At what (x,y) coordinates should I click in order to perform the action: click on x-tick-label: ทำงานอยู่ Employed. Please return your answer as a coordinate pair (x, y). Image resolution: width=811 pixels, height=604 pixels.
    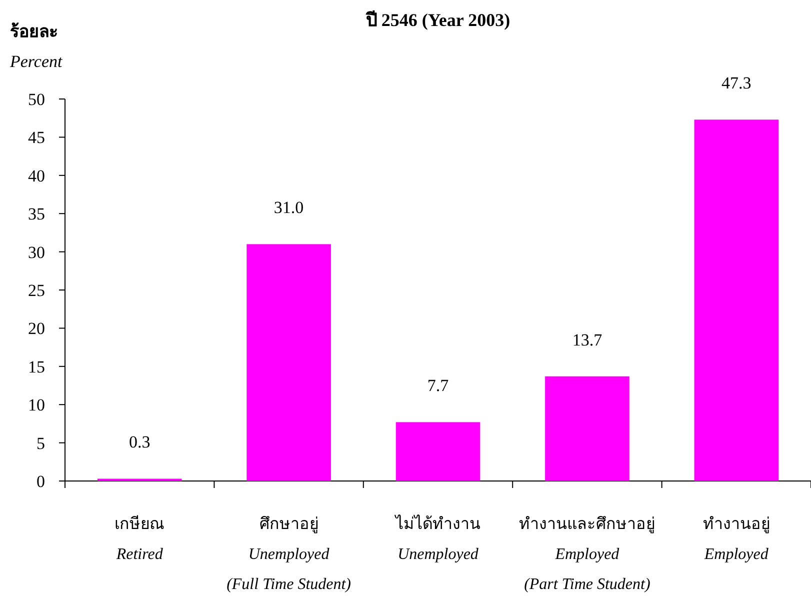
    Looking at the image, I should click on (736, 539).